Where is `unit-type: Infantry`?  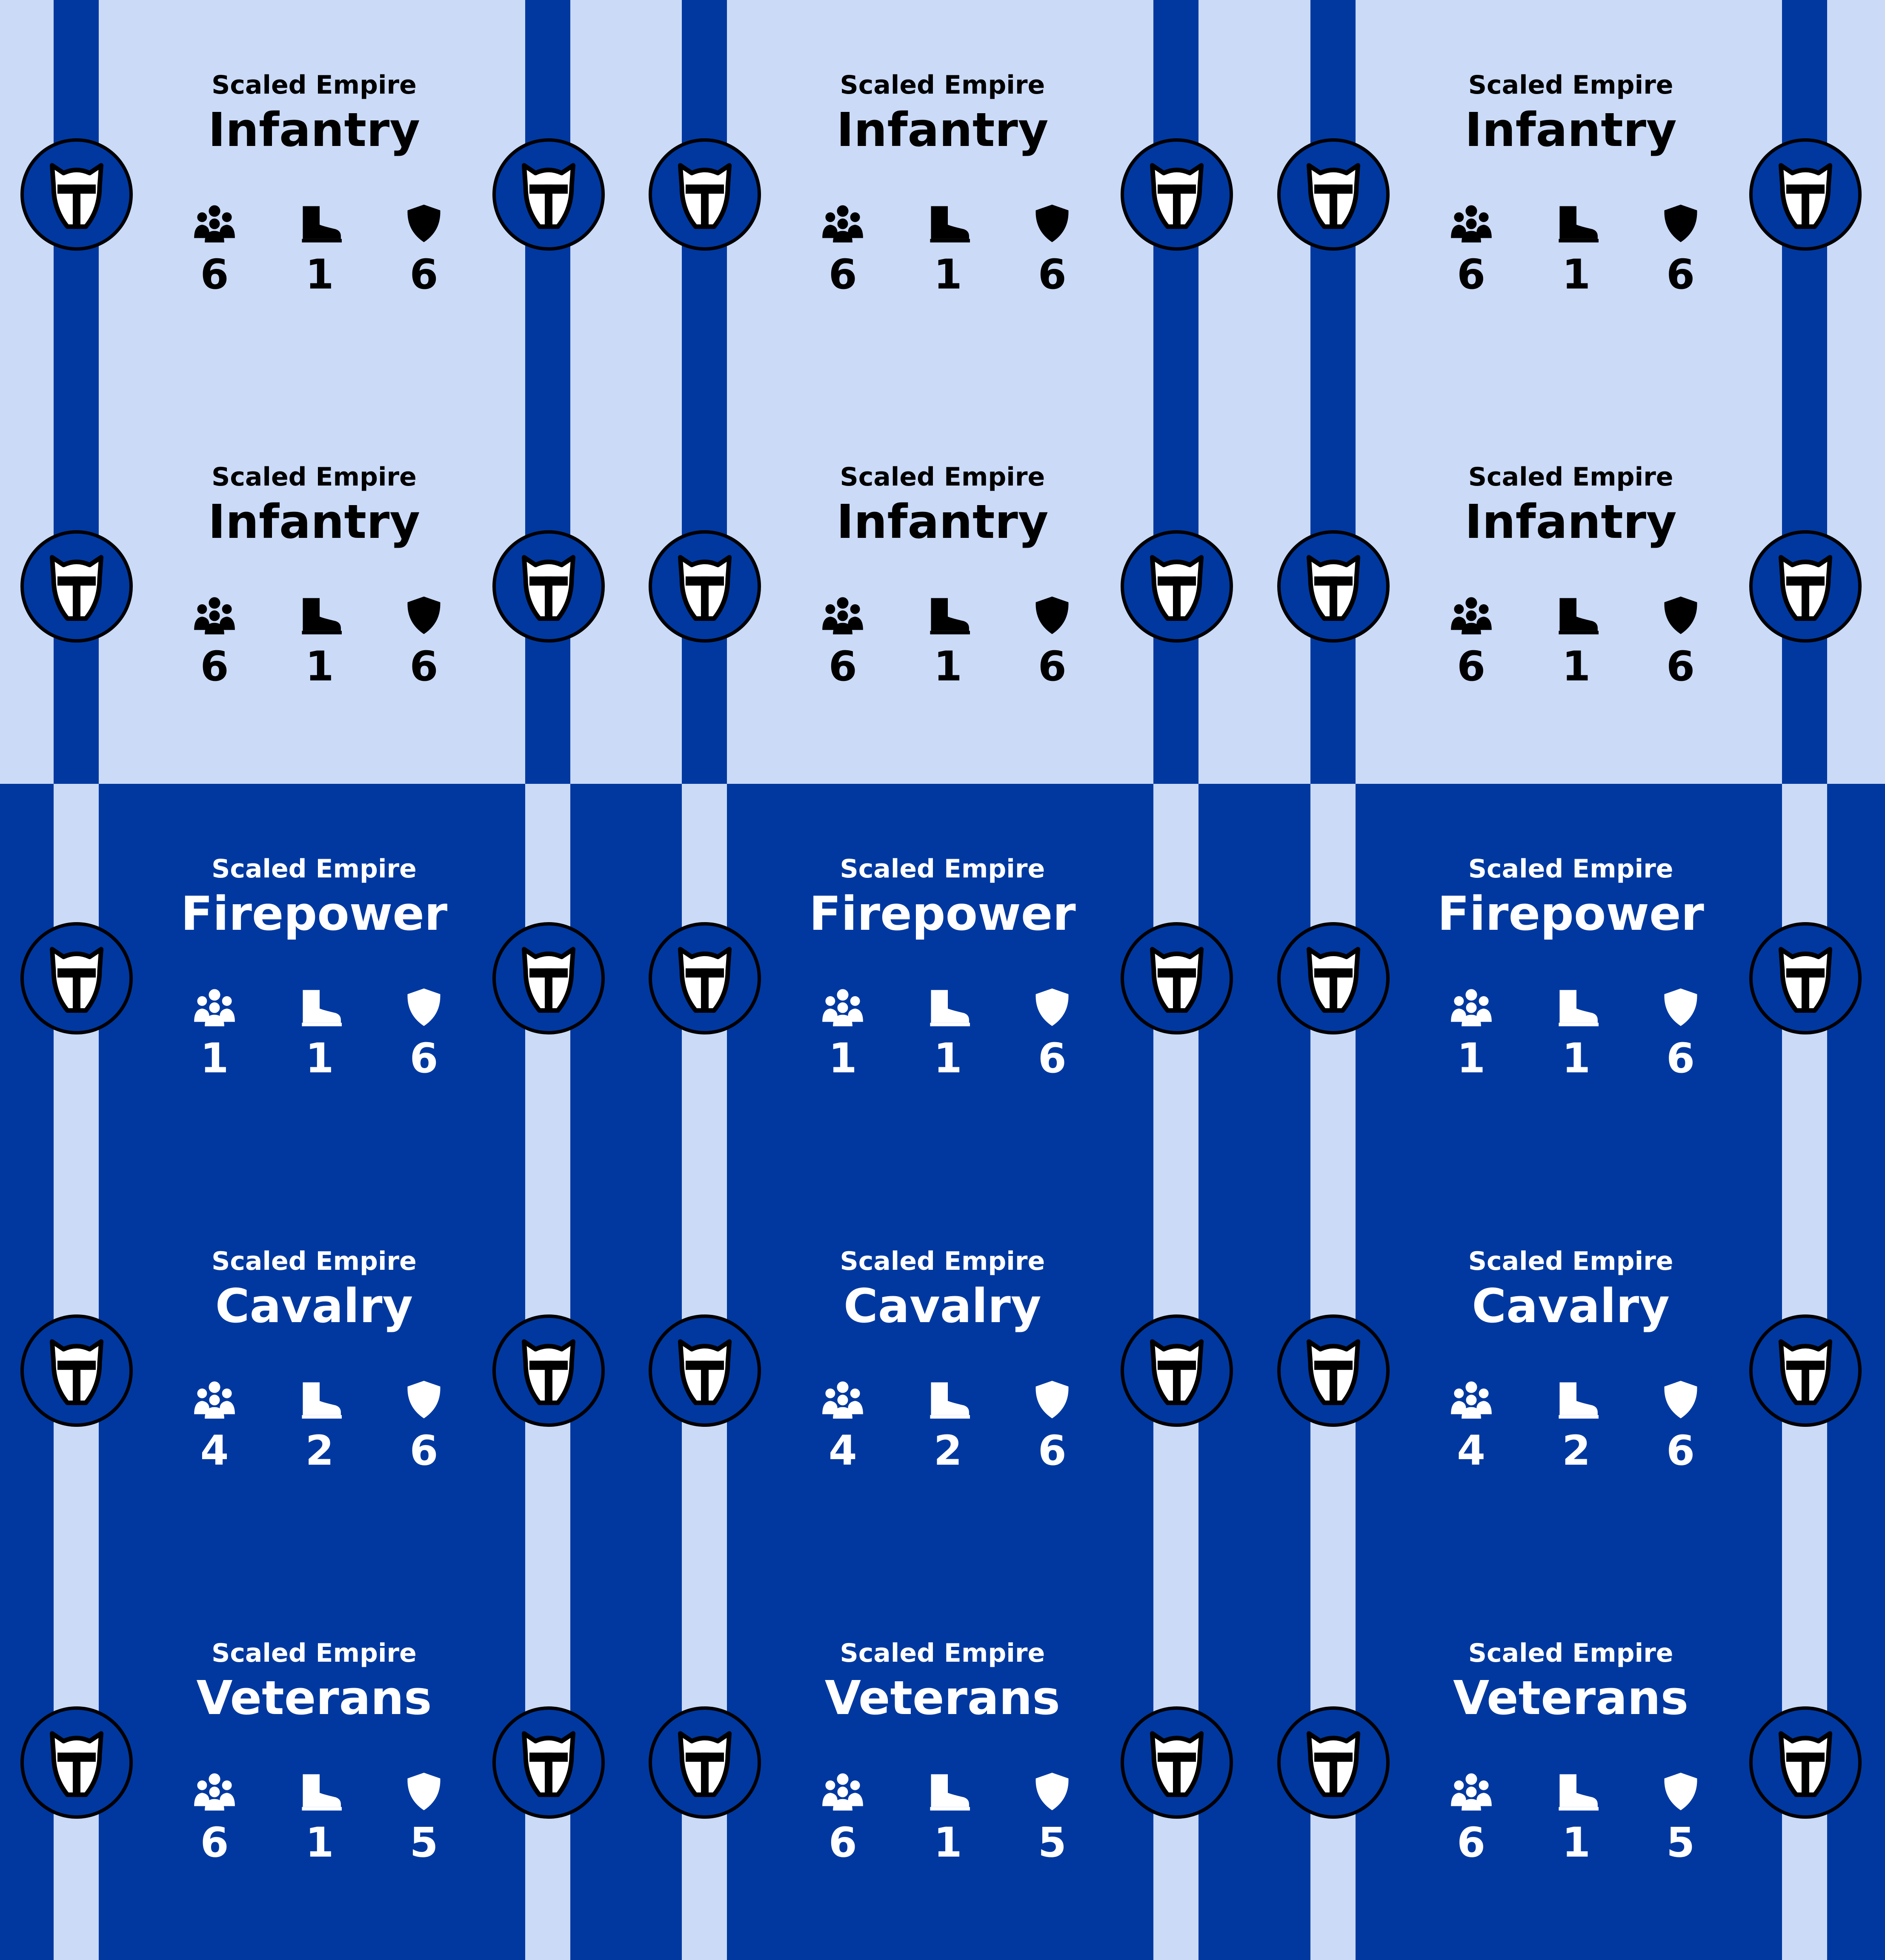
unit-type: Infantry is located at coordinates (942, 130).